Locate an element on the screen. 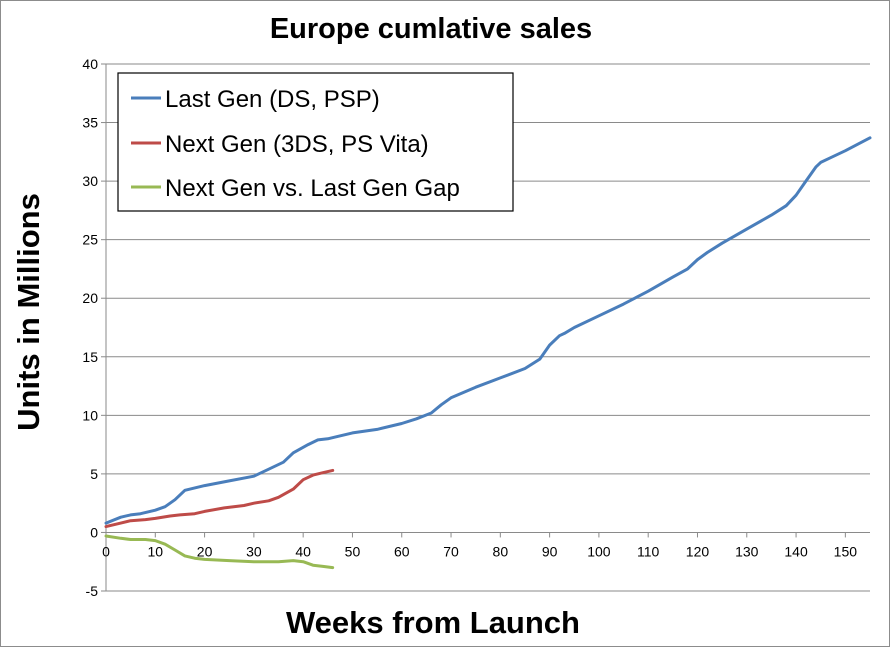  x-tick-label: 10 is located at coordinates (156, 551).